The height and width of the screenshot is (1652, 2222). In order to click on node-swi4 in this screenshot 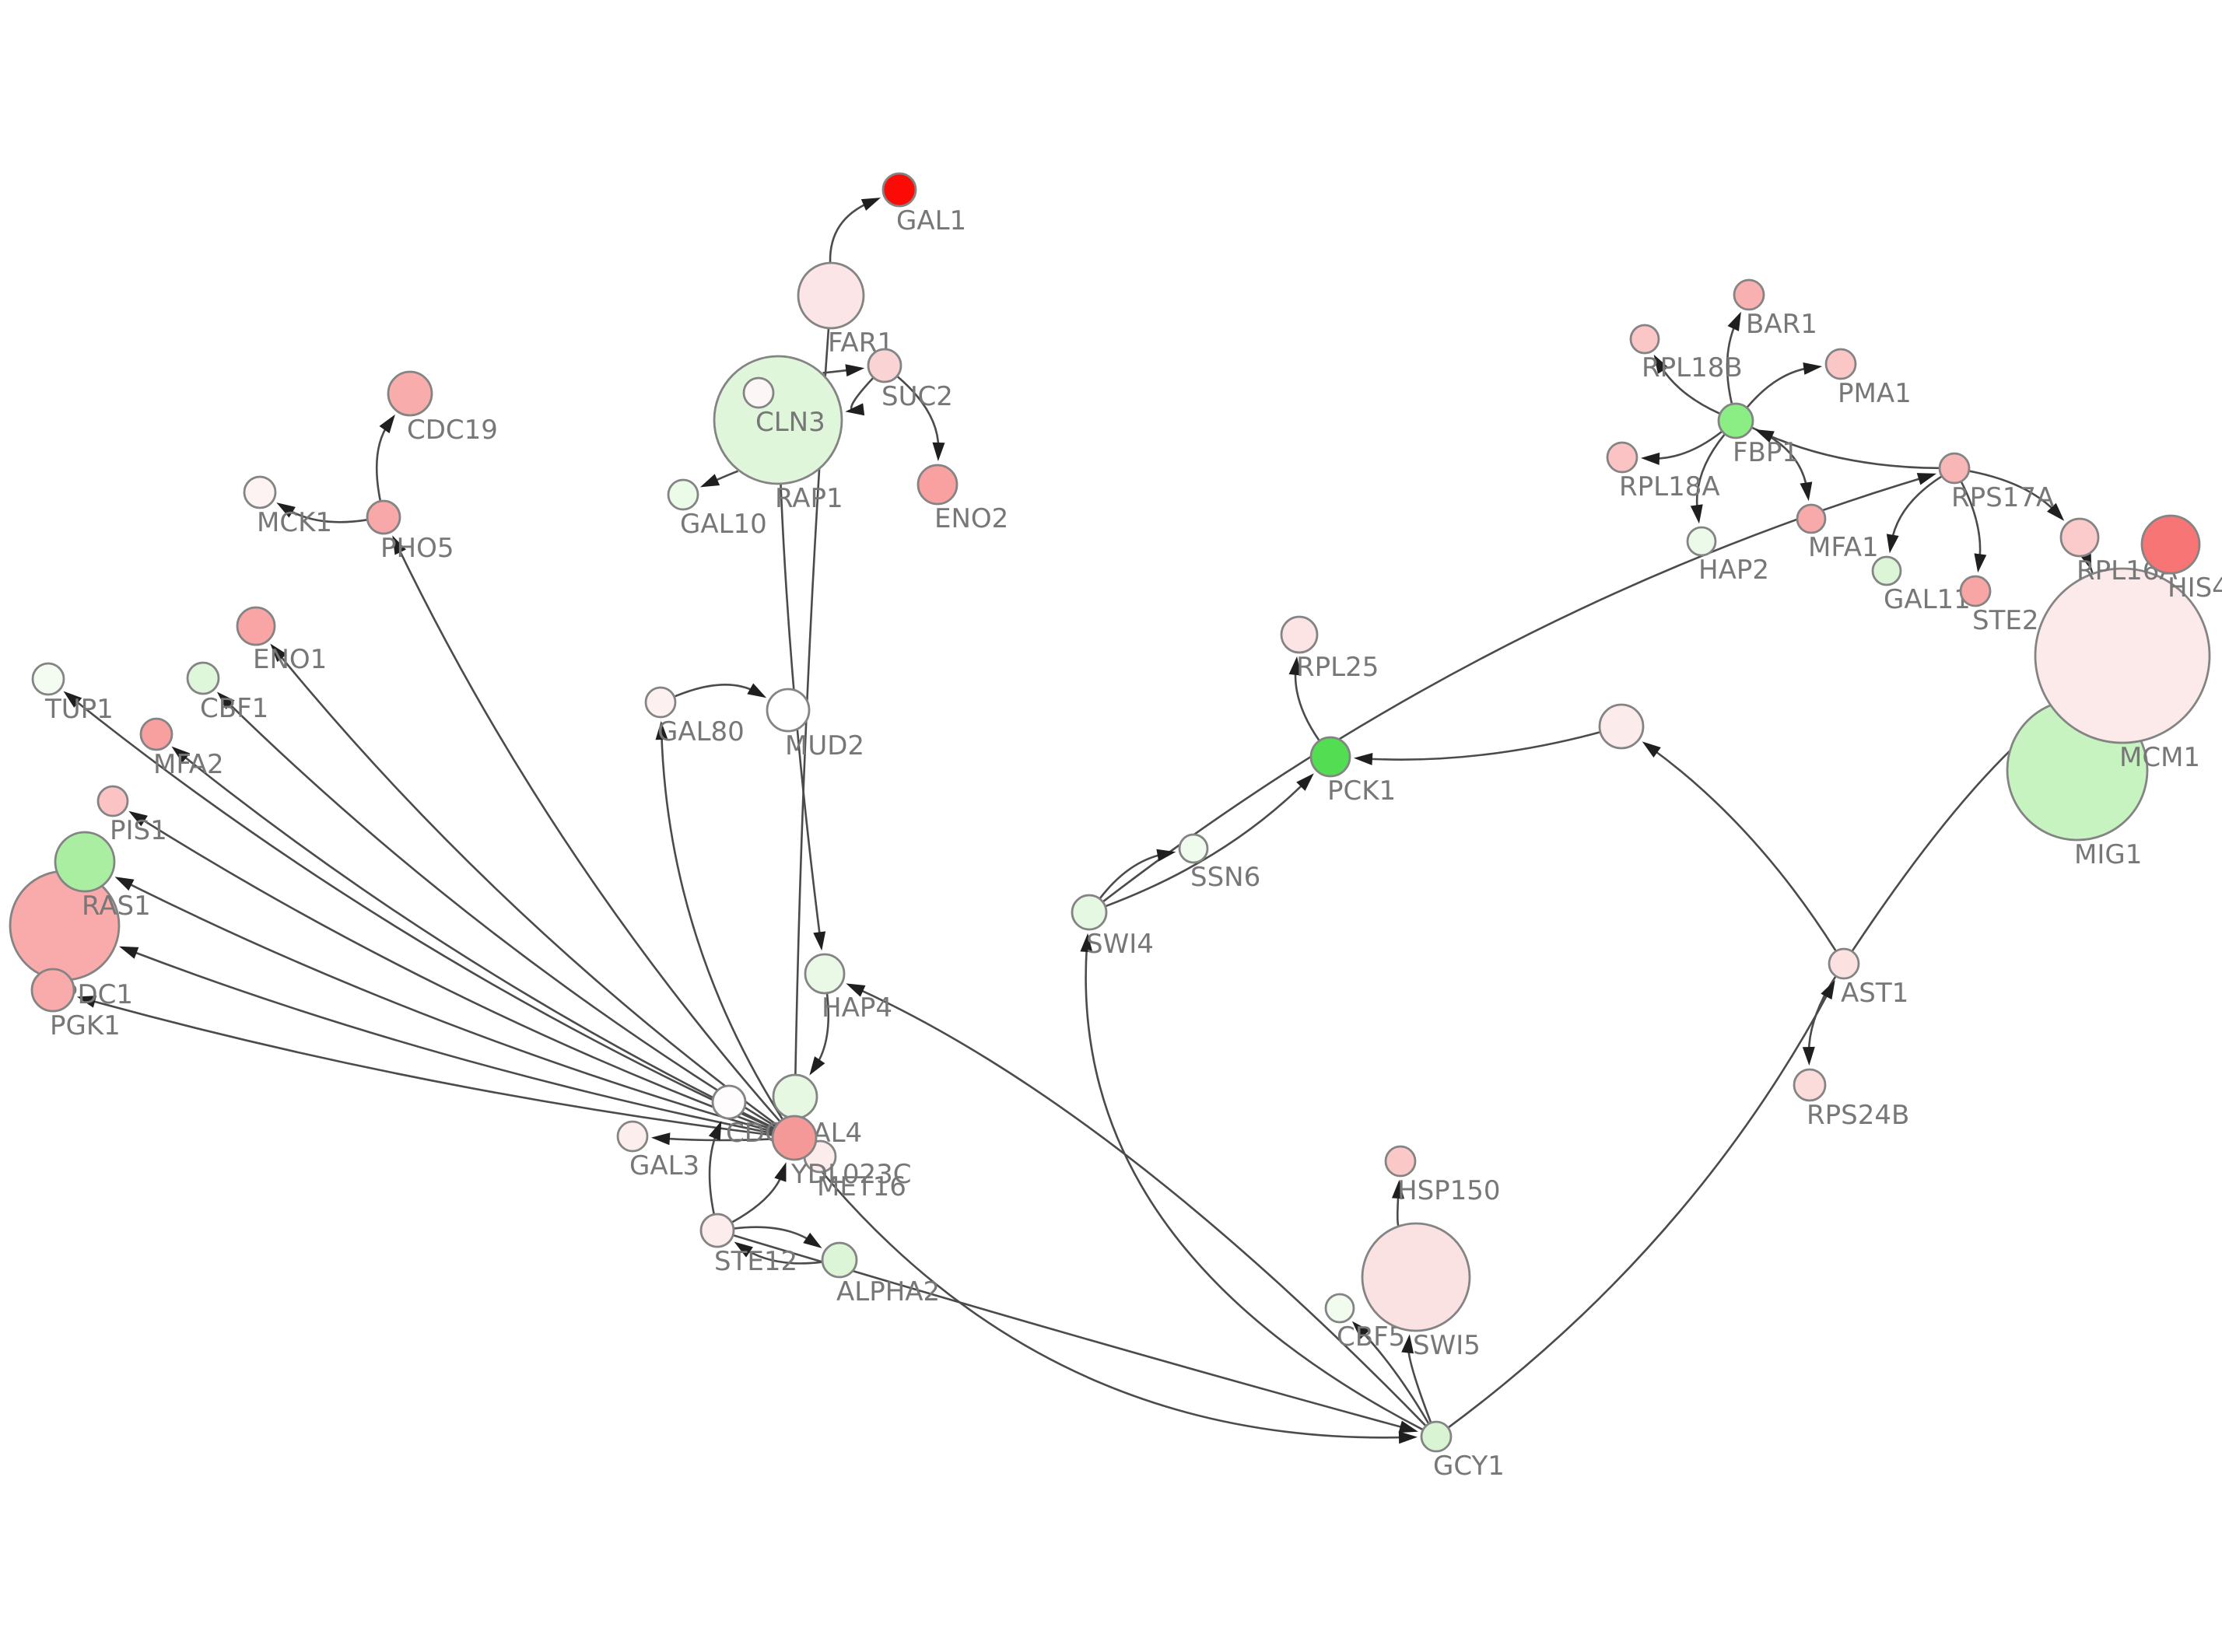, I will do `click(1089, 913)`.